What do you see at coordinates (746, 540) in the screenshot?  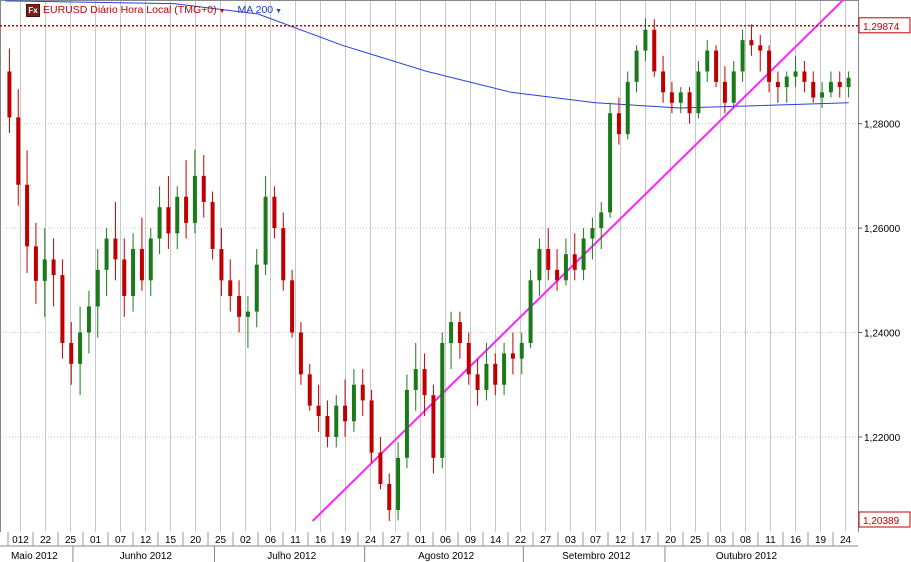 I see `x-day-label: 08` at bounding box center [746, 540].